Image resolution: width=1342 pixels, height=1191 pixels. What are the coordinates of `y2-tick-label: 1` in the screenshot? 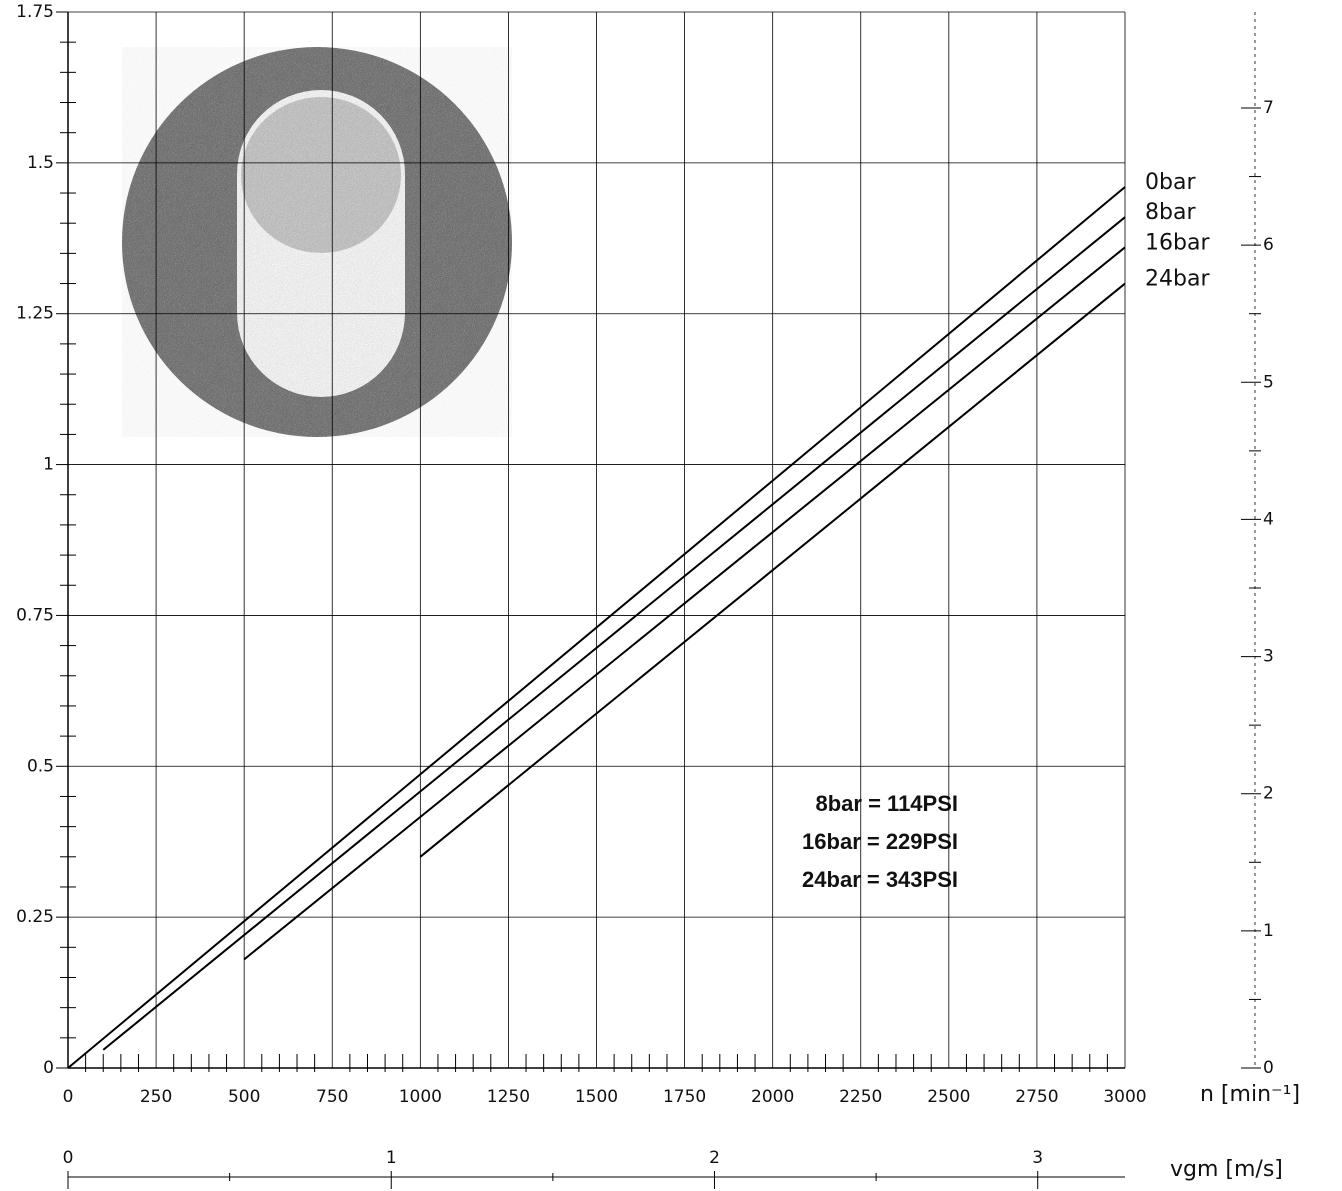 It's located at (1268, 931).